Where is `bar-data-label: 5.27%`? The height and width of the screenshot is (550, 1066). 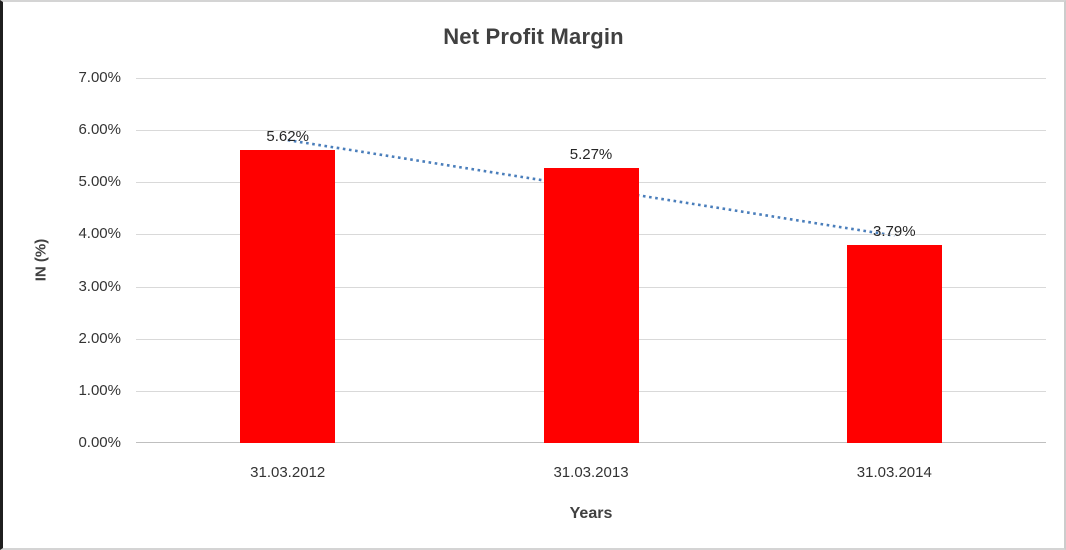
bar-data-label: 5.27% is located at coordinates (591, 155).